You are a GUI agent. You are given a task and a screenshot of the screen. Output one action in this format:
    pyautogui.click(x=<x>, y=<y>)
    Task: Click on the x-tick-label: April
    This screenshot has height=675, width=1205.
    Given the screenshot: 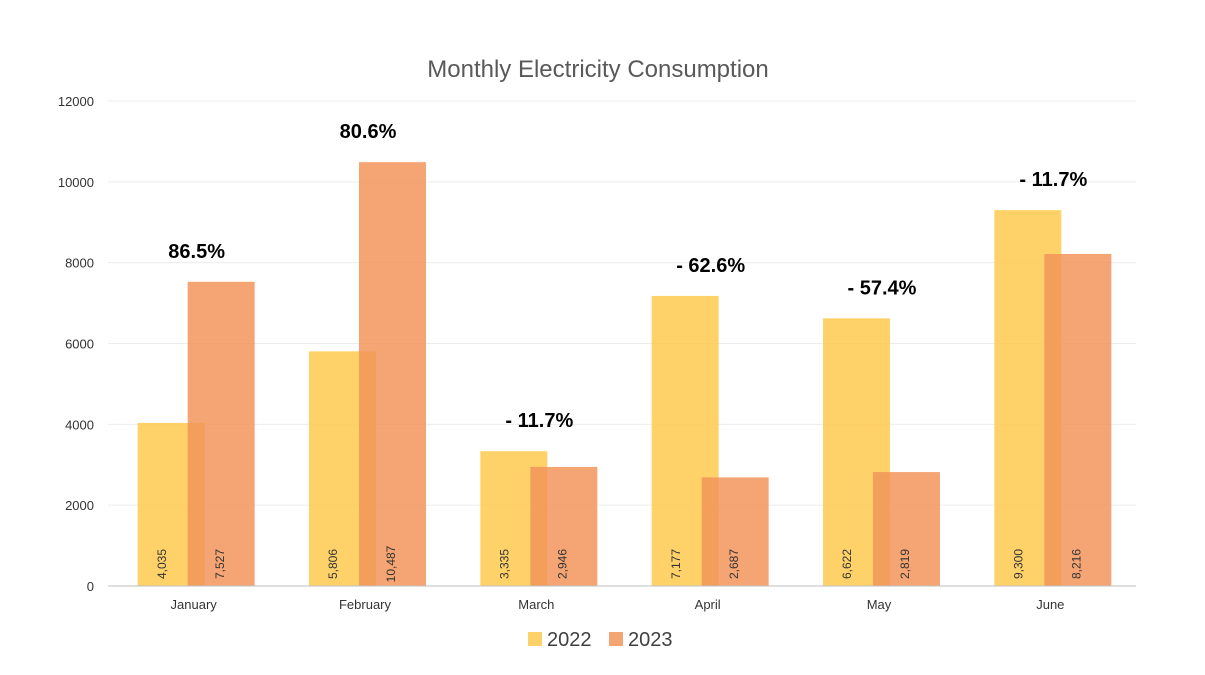 What is the action you would take?
    pyautogui.click(x=708, y=604)
    